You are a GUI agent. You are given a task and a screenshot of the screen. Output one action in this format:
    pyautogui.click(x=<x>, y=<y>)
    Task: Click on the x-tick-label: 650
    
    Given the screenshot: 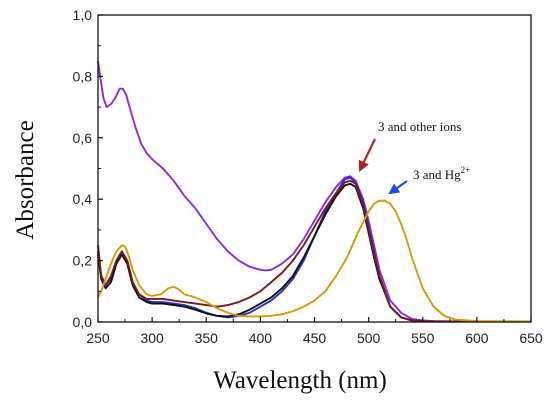 What is the action you would take?
    pyautogui.click(x=531, y=338)
    